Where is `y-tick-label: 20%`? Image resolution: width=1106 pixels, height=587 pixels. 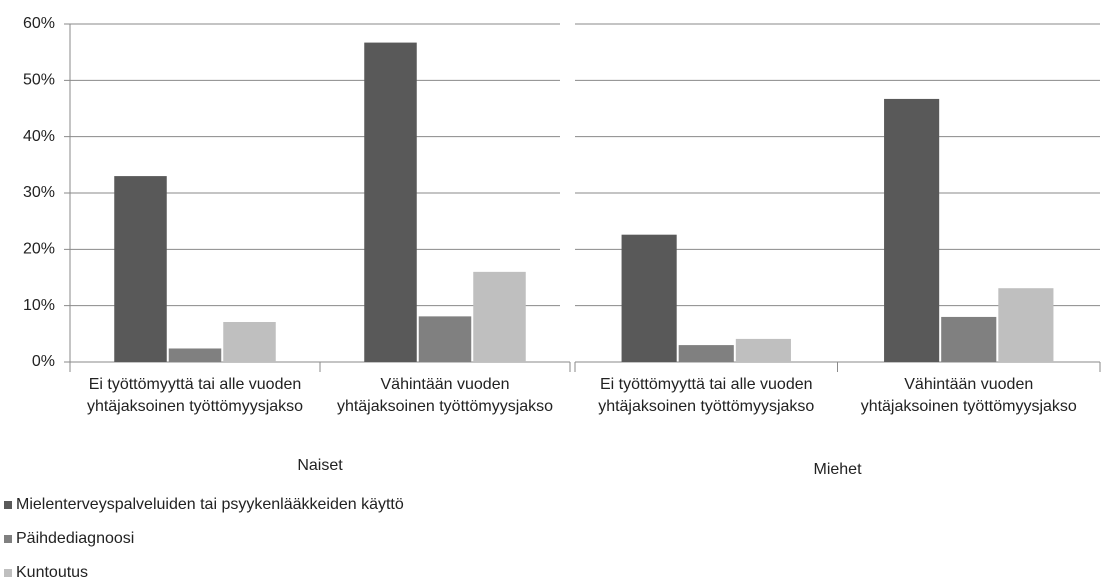 y-tick-label: 20% is located at coordinates (39, 249).